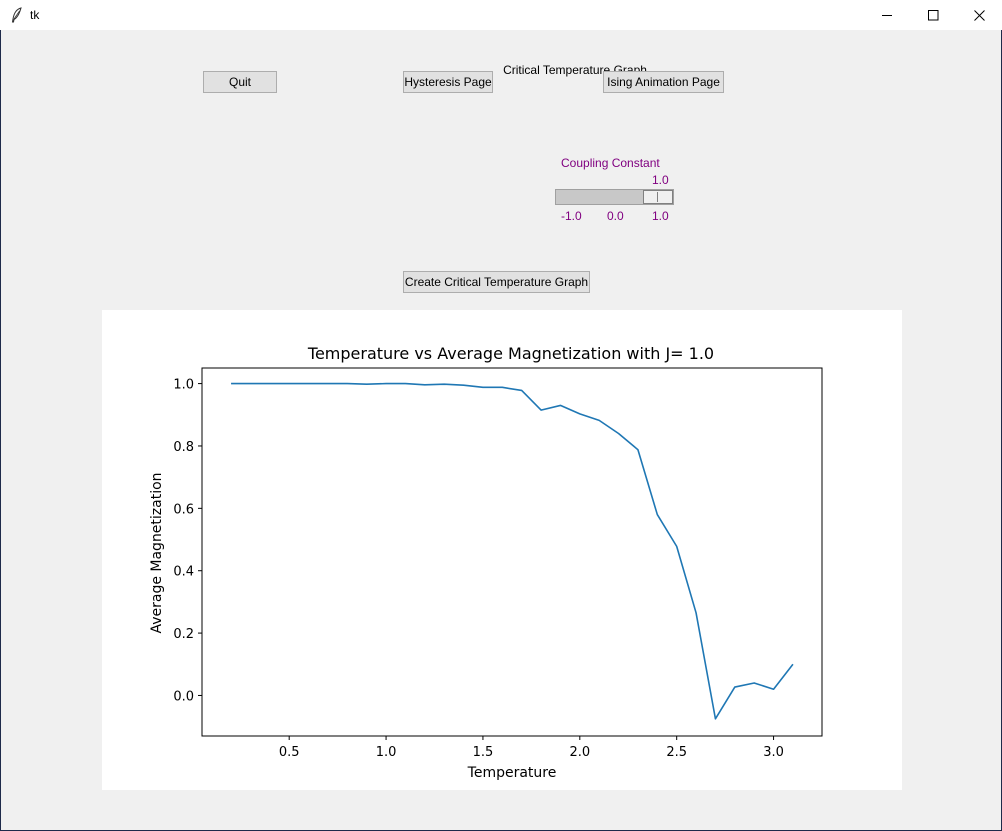 This screenshot has width=1002, height=831. What do you see at coordinates (16, 15) in the screenshot?
I see `feather-icon` at bounding box center [16, 15].